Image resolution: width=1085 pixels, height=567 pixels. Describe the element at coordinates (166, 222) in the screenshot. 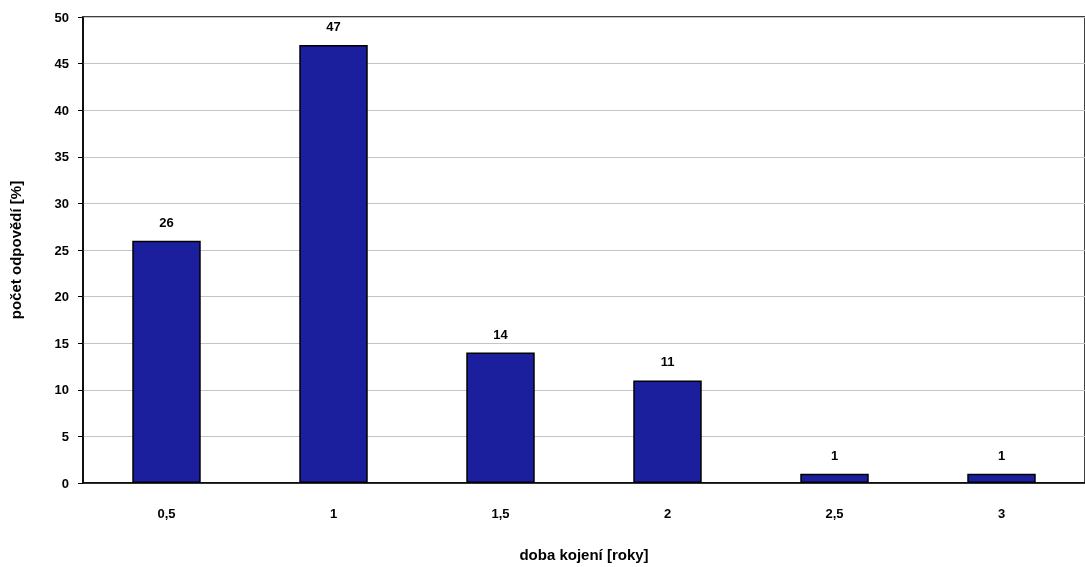

I see `data-label: 26` at that location.